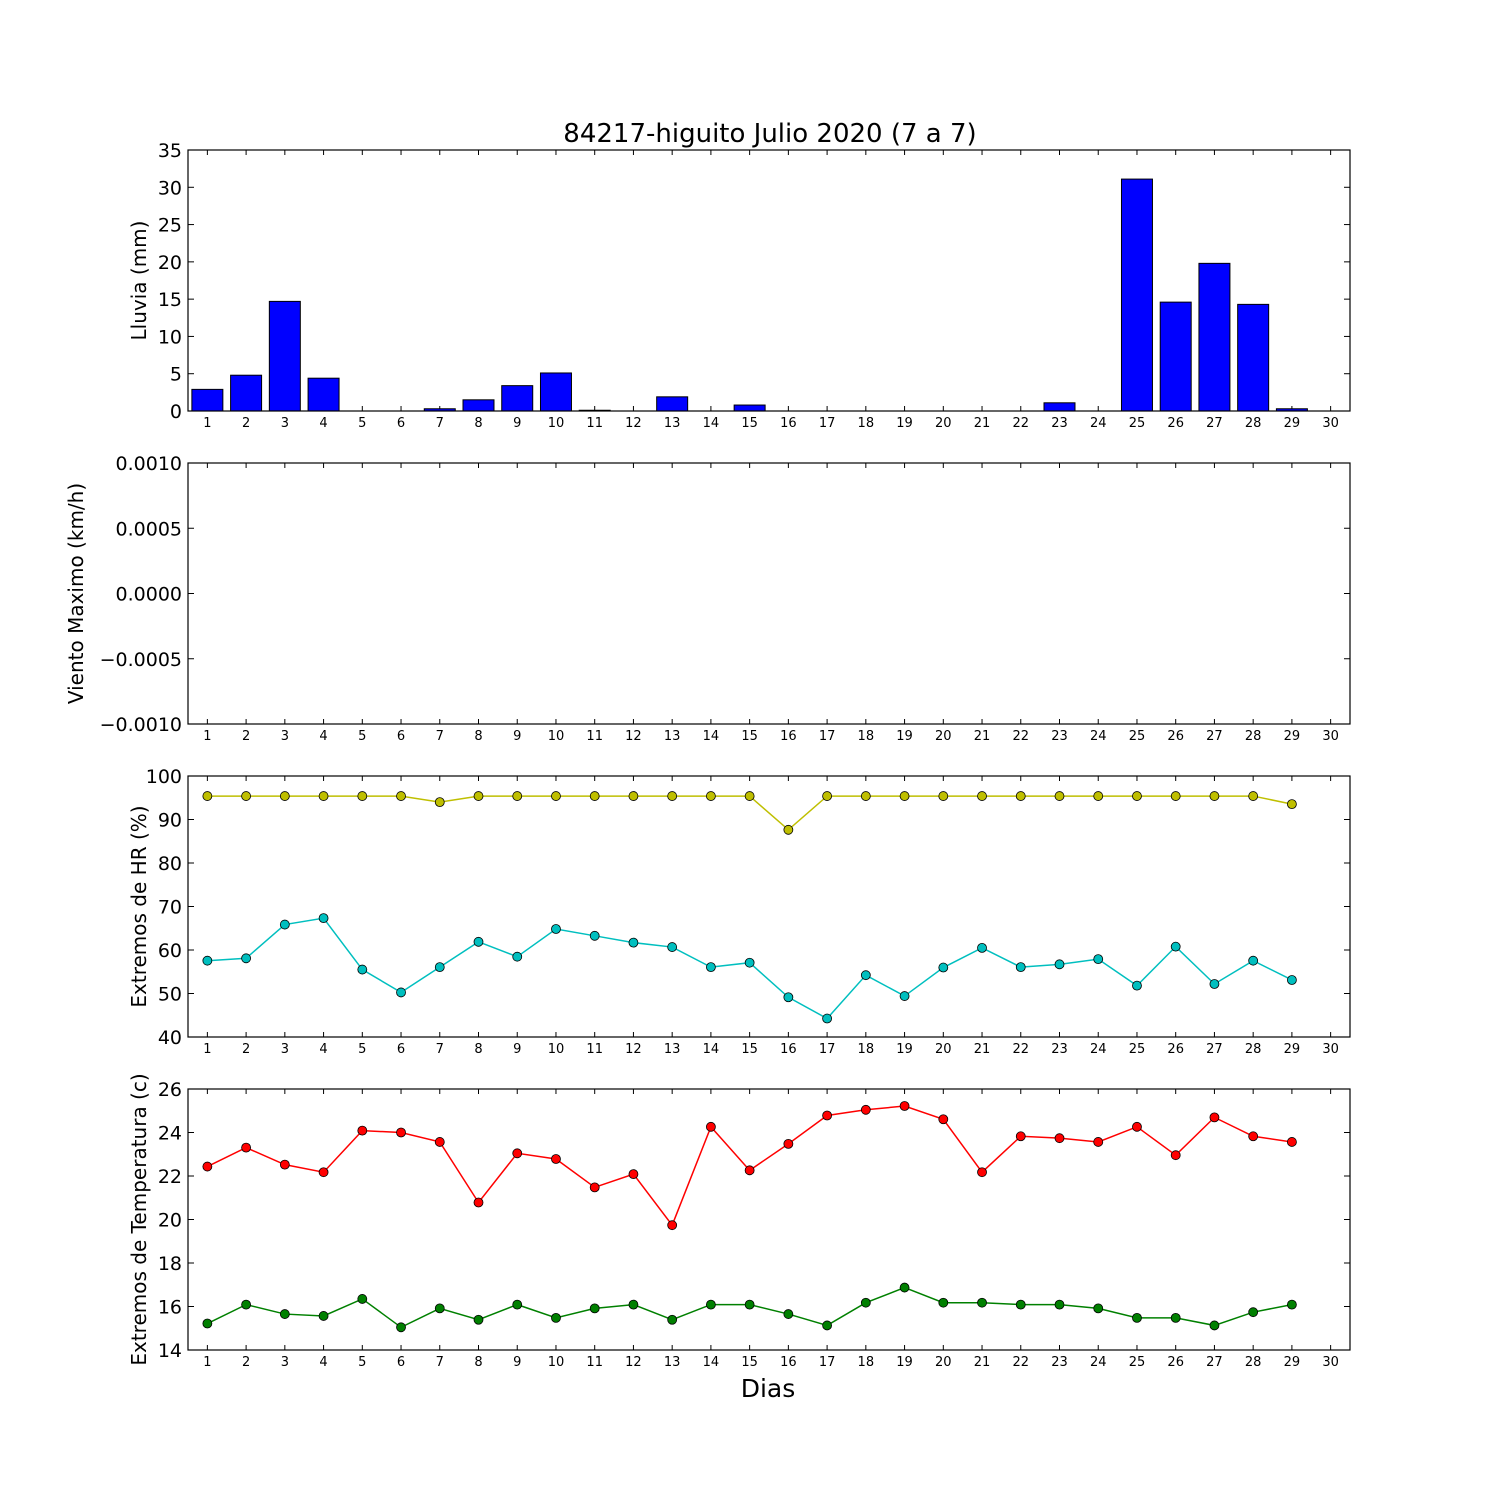  I want to click on y-tick-label: 0.0005, so click(149, 529).